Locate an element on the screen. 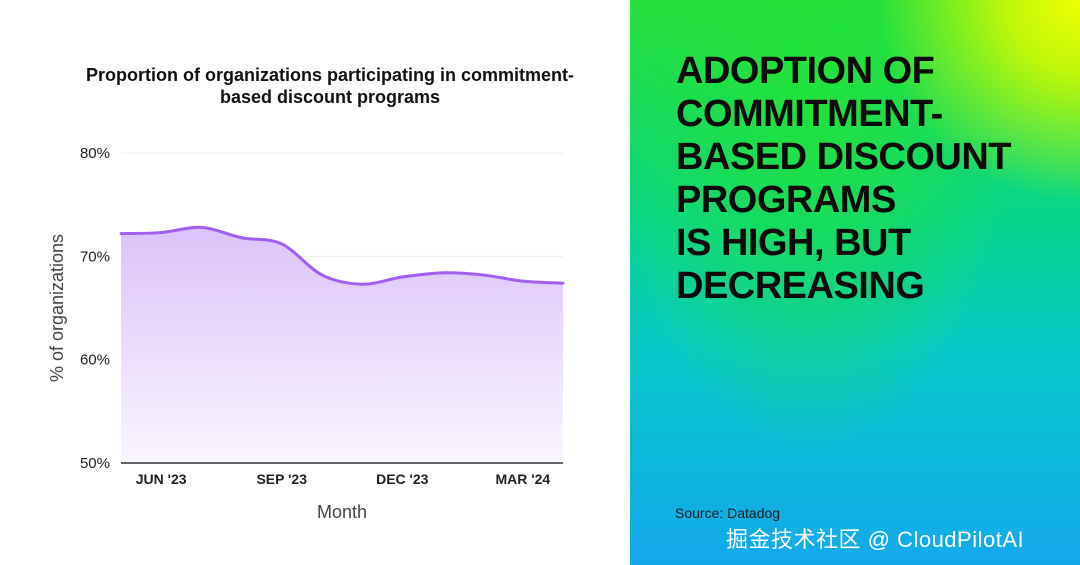 The image size is (1080, 565). x-tick-label: JUN '23 is located at coordinates (161, 479).